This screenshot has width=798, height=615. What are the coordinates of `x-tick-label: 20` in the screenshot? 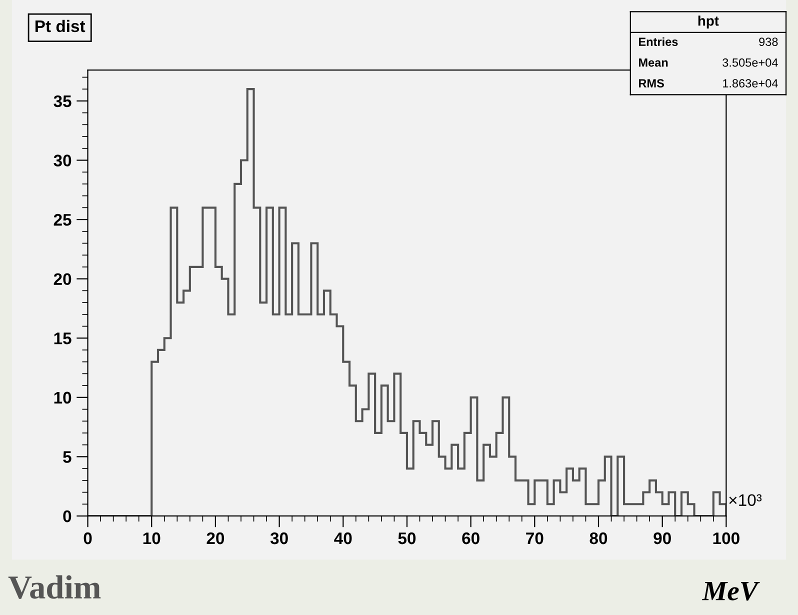 It's located at (215, 538).